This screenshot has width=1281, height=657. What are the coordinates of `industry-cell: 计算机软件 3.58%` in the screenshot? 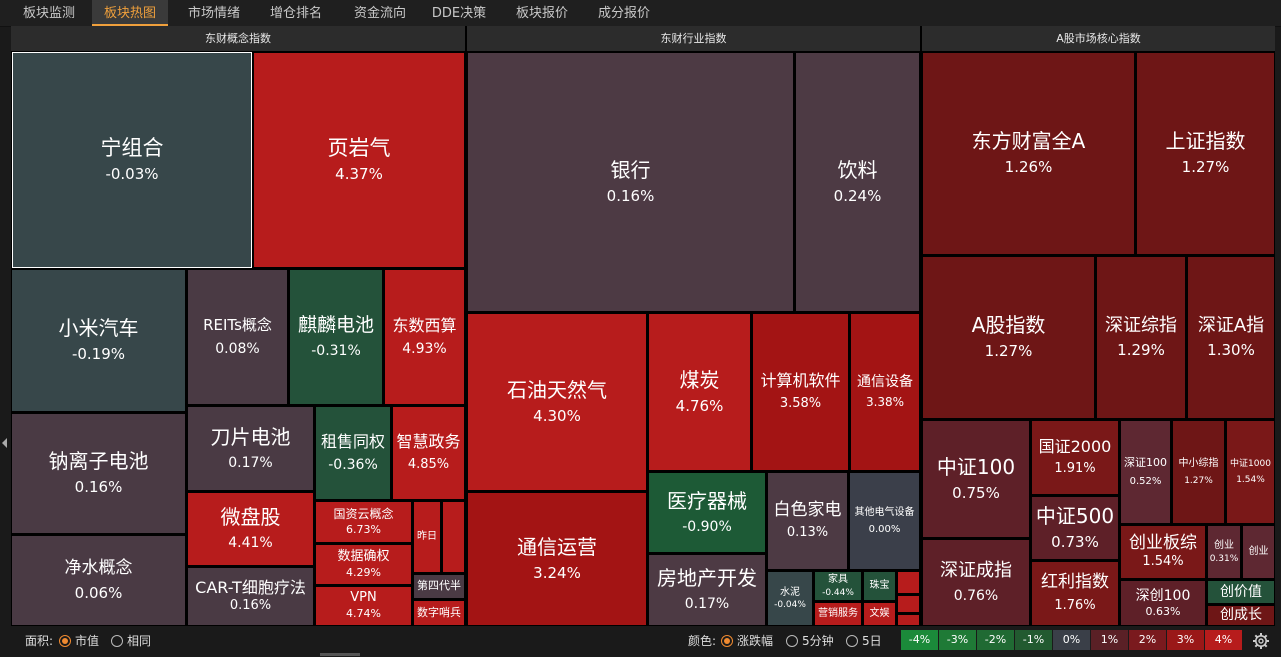 It's located at (800, 392).